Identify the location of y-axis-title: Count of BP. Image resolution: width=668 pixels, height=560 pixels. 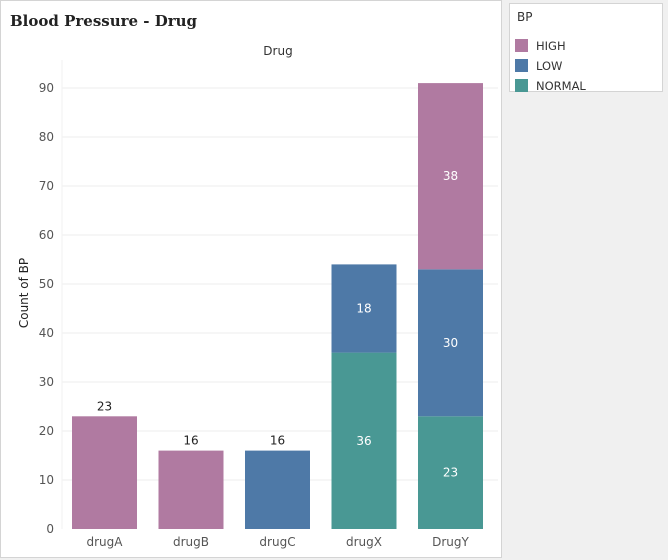
(24, 293).